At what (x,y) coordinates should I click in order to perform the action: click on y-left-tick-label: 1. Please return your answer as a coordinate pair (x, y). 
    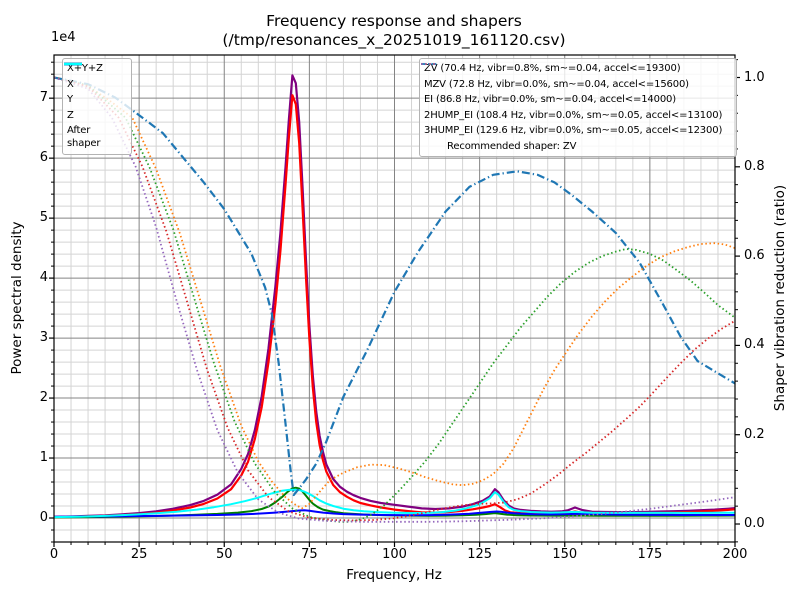
    Looking at the image, I should click on (43, 458).